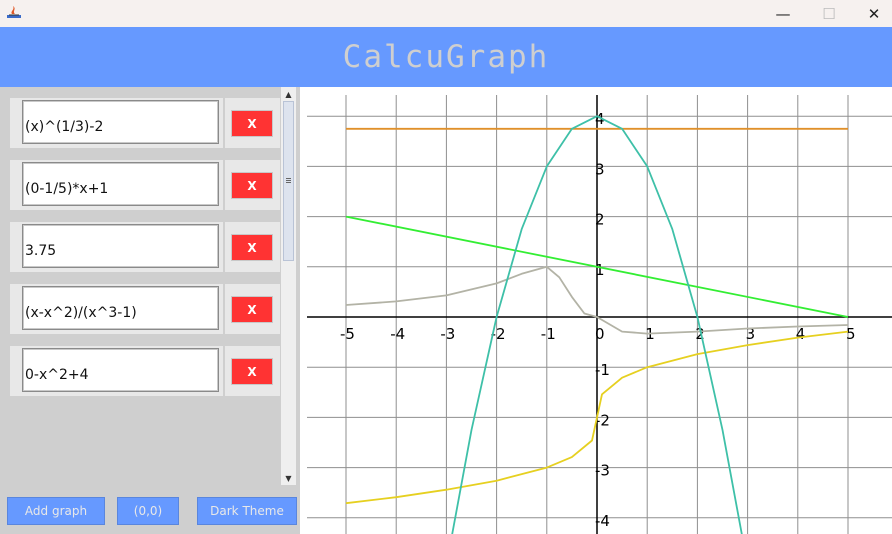 Image resolution: width=892 pixels, height=534 pixels. I want to click on y-tick-label: 4, so click(600, 119).